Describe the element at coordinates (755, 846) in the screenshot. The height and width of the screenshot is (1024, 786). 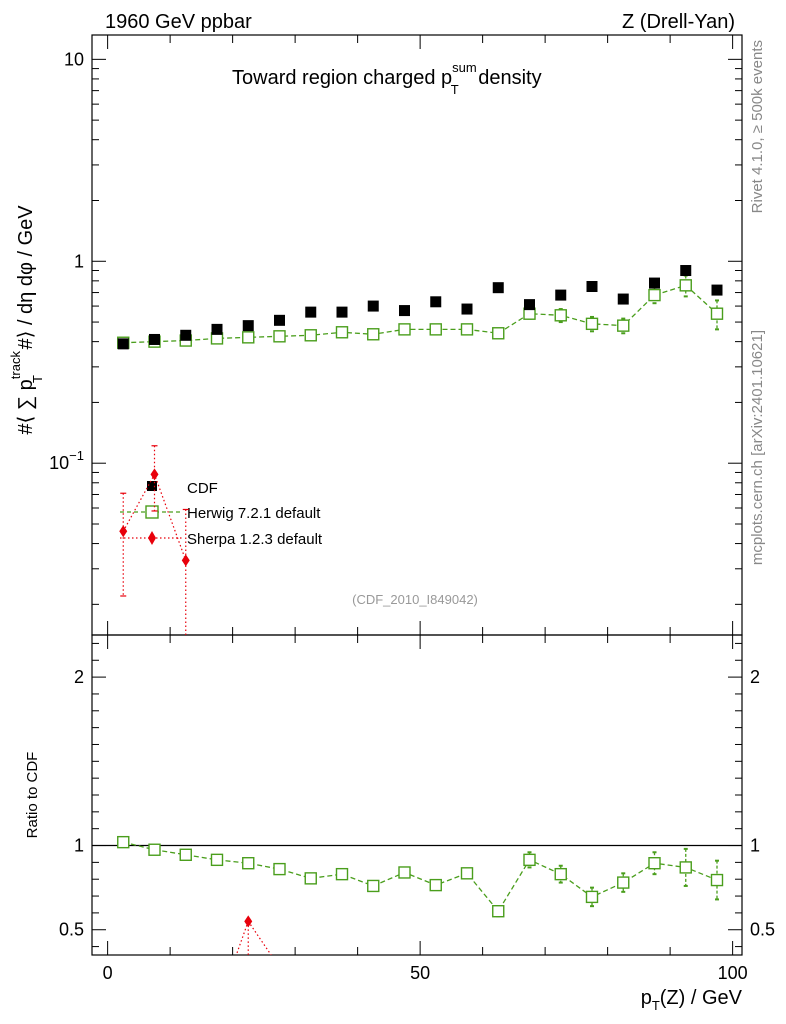
I see `y-tick-label-ratio-right: 1` at that location.